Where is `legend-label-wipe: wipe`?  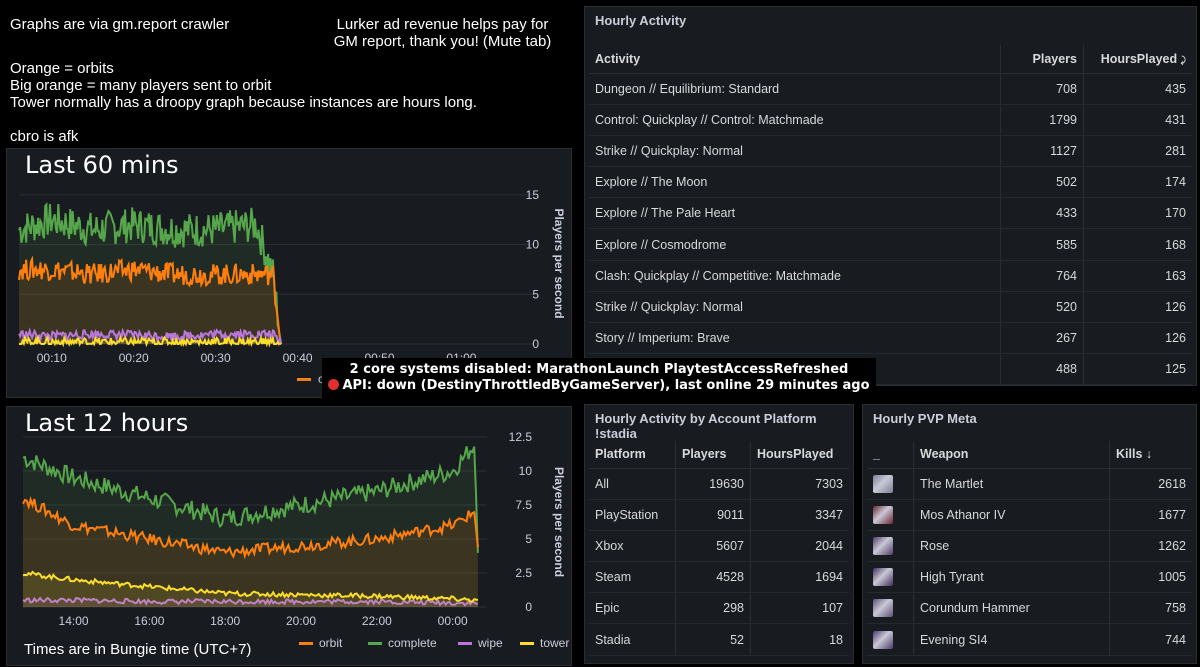
legend-label-wipe: wipe is located at coordinates (490, 643).